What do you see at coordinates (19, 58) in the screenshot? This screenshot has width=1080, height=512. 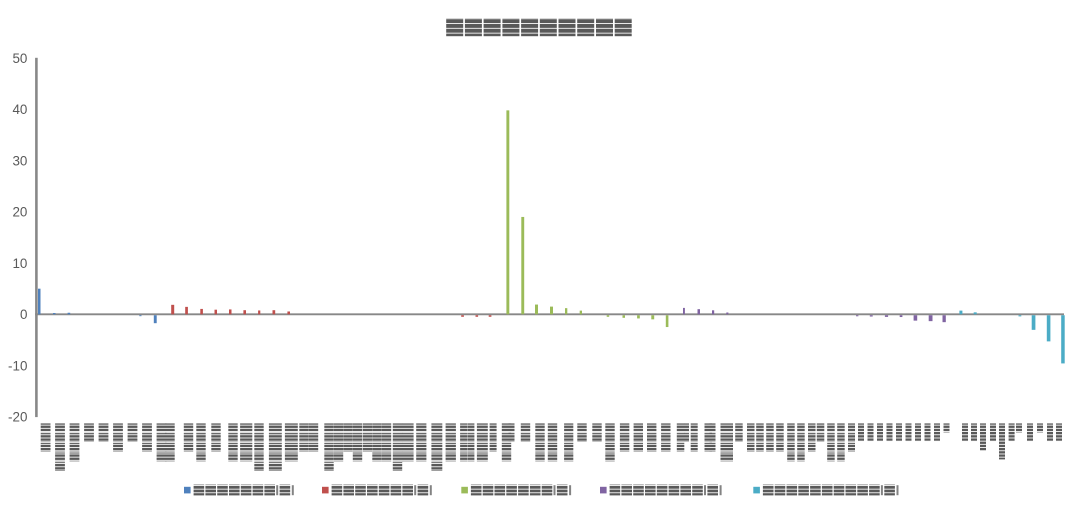 I see `svg-text: 50` at bounding box center [19, 58].